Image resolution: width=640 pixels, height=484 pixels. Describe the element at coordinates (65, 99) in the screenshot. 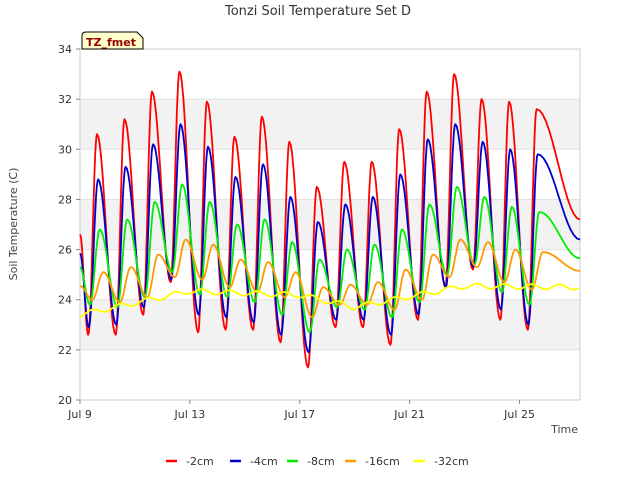

I see `y-tick-label: 32` at that location.